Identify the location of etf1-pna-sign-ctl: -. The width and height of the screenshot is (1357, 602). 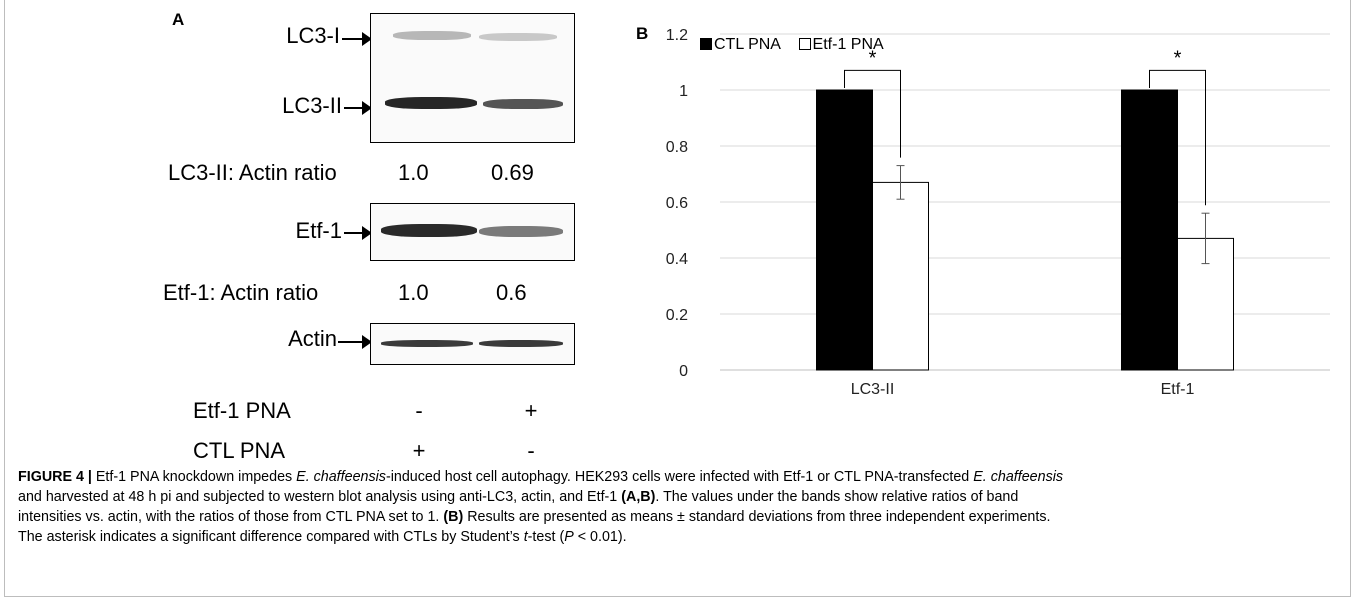
(419, 410).